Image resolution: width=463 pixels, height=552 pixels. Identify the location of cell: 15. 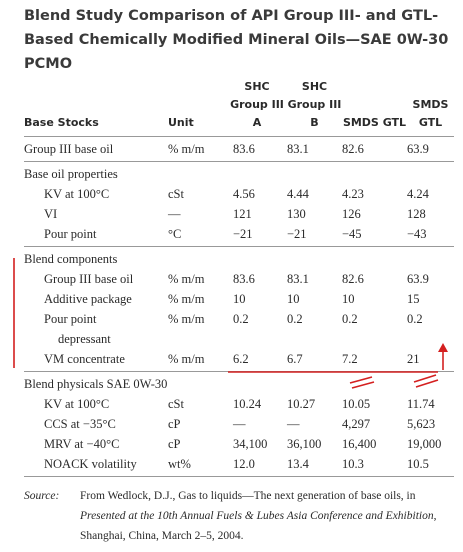
(413, 299).